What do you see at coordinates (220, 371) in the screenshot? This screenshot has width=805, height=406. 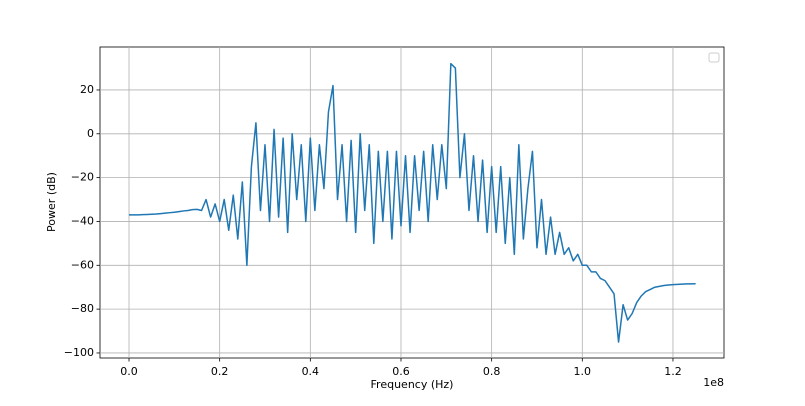 I see `x-tick-label: 0.2` at bounding box center [220, 371].